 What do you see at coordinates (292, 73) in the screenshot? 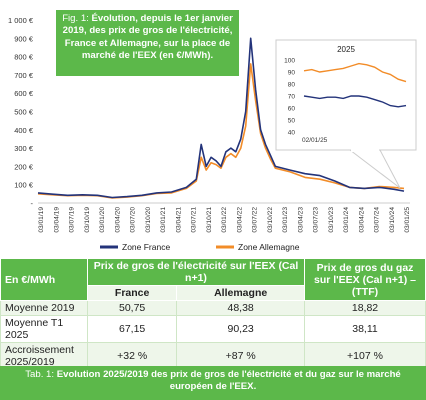
I see `inset-y-tick-label: 90` at bounding box center [292, 73].